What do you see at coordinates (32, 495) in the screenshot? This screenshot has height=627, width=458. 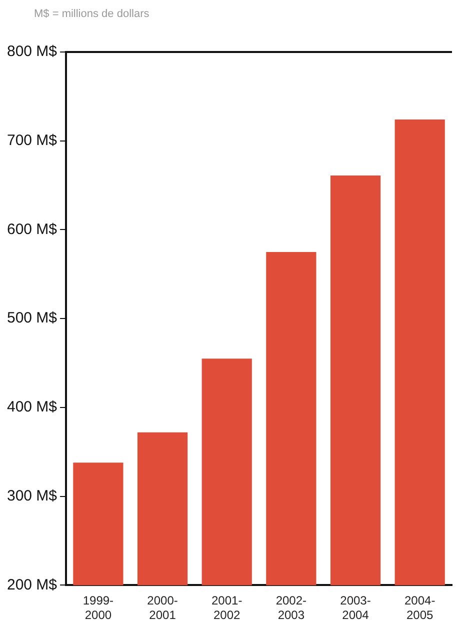 I see `y-tick-label: 300 M$` at bounding box center [32, 495].